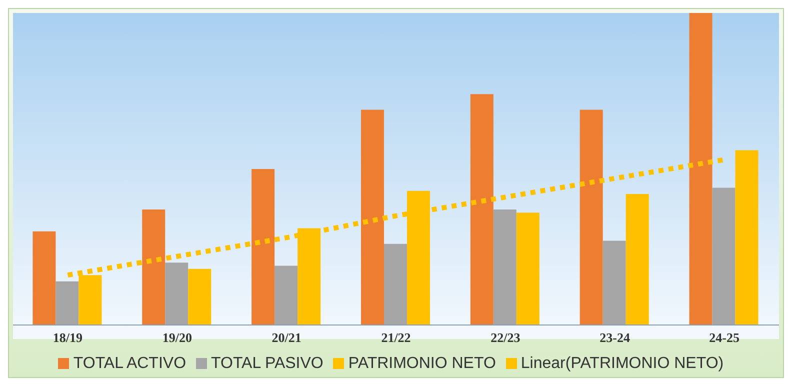 The width and height of the screenshot is (790, 384). What do you see at coordinates (68, 338) in the screenshot?
I see `x-tick-label: 18/19` at bounding box center [68, 338].